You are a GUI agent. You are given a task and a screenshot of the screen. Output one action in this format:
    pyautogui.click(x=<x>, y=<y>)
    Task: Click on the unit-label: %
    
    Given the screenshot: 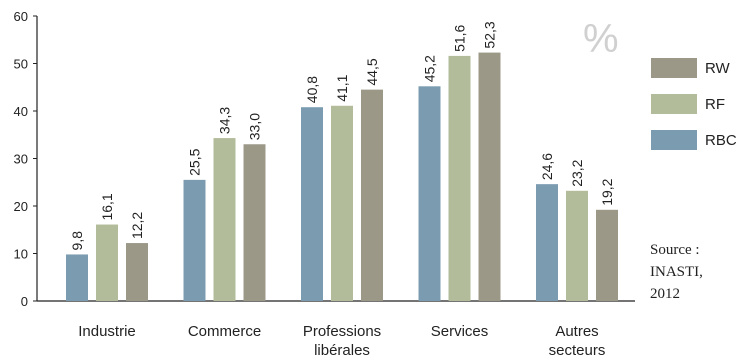 What is the action you would take?
    pyautogui.click(x=601, y=39)
    